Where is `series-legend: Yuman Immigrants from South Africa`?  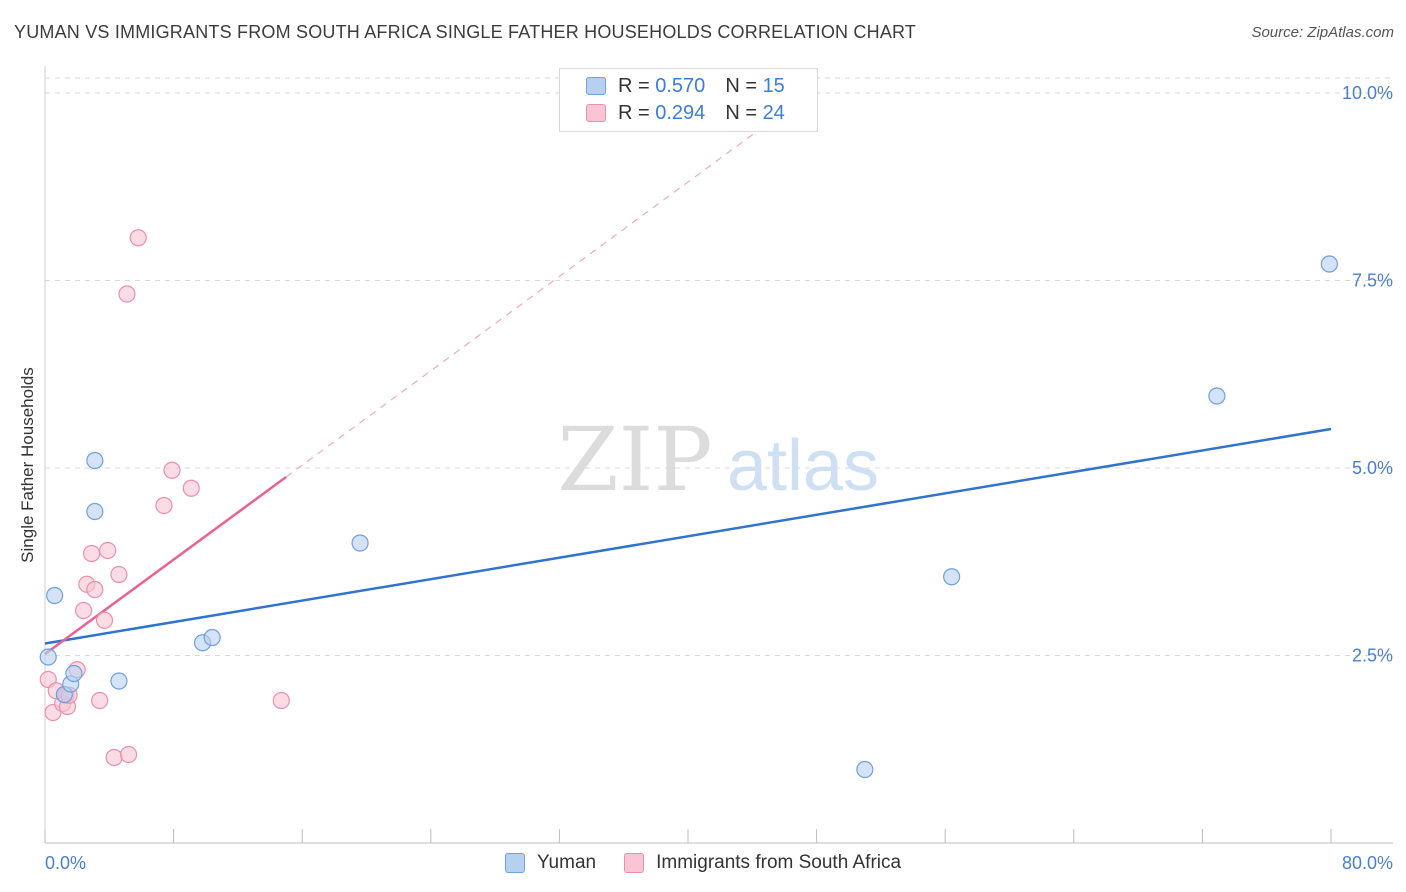 series-legend: Yuman Immigrants from South Africa is located at coordinates (703, 863).